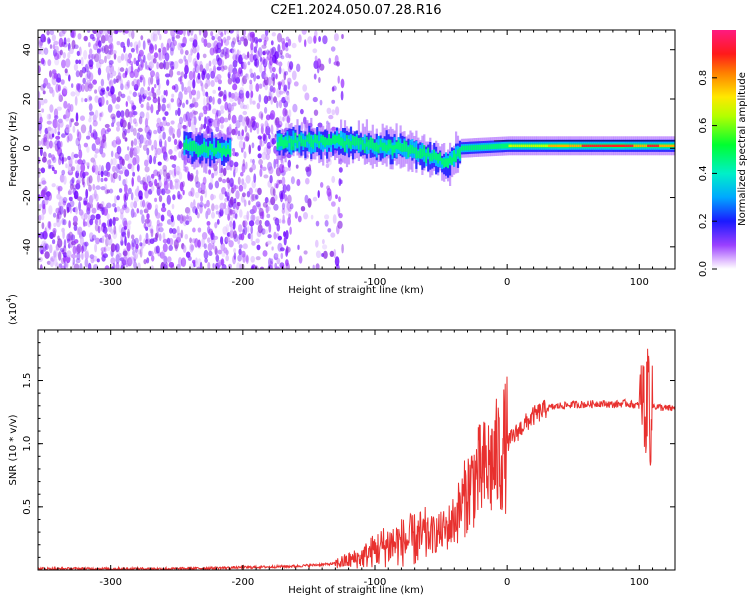 This screenshot has height=600, width=750. What do you see at coordinates (703, 221) in the screenshot?
I see `colorbar-tick-label: 0.2` at bounding box center [703, 221].